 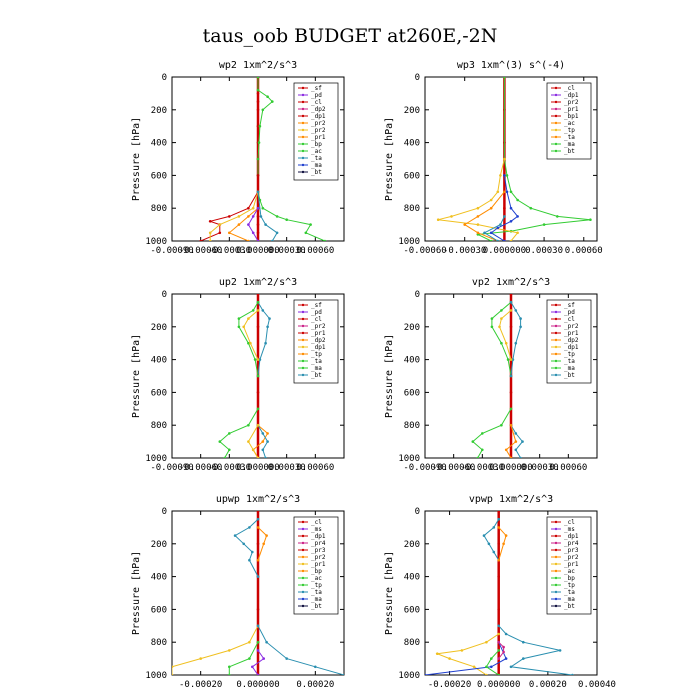 What do you see at coordinates (412, 209) in the screenshot?
I see `y-tick-label: 800` at bounding box center [412, 209].